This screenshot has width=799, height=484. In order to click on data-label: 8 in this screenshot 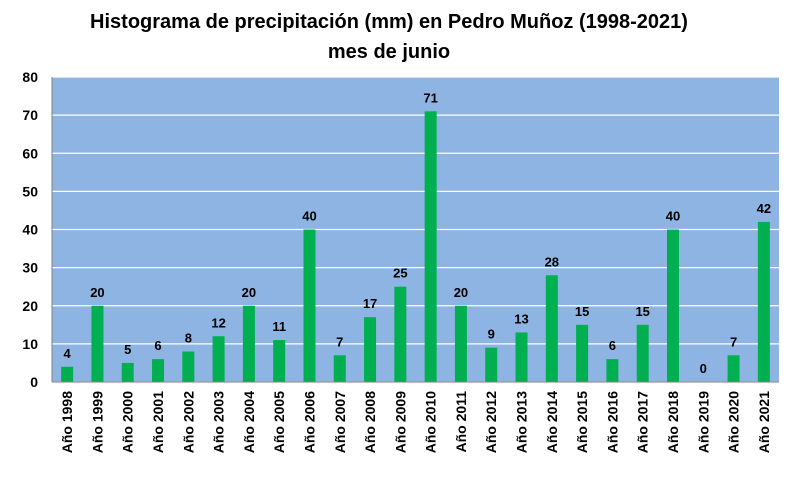, I will do `click(188, 338)`.